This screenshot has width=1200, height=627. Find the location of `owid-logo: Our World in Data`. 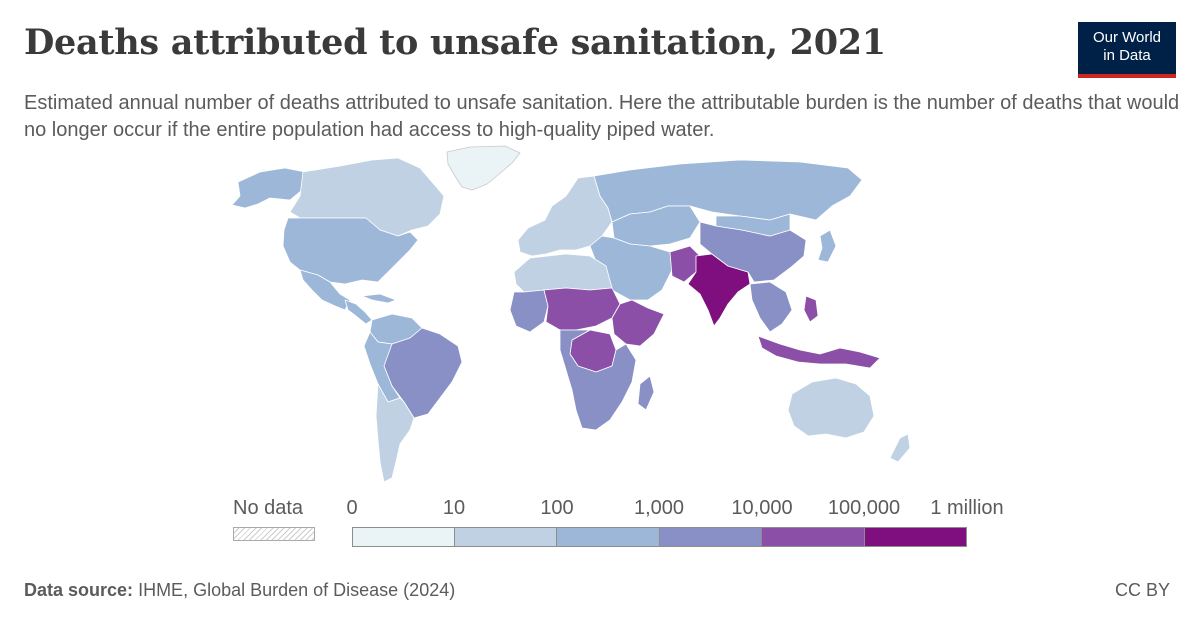

owid-logo: Our World in Data is located at coordinates (1127, 50).